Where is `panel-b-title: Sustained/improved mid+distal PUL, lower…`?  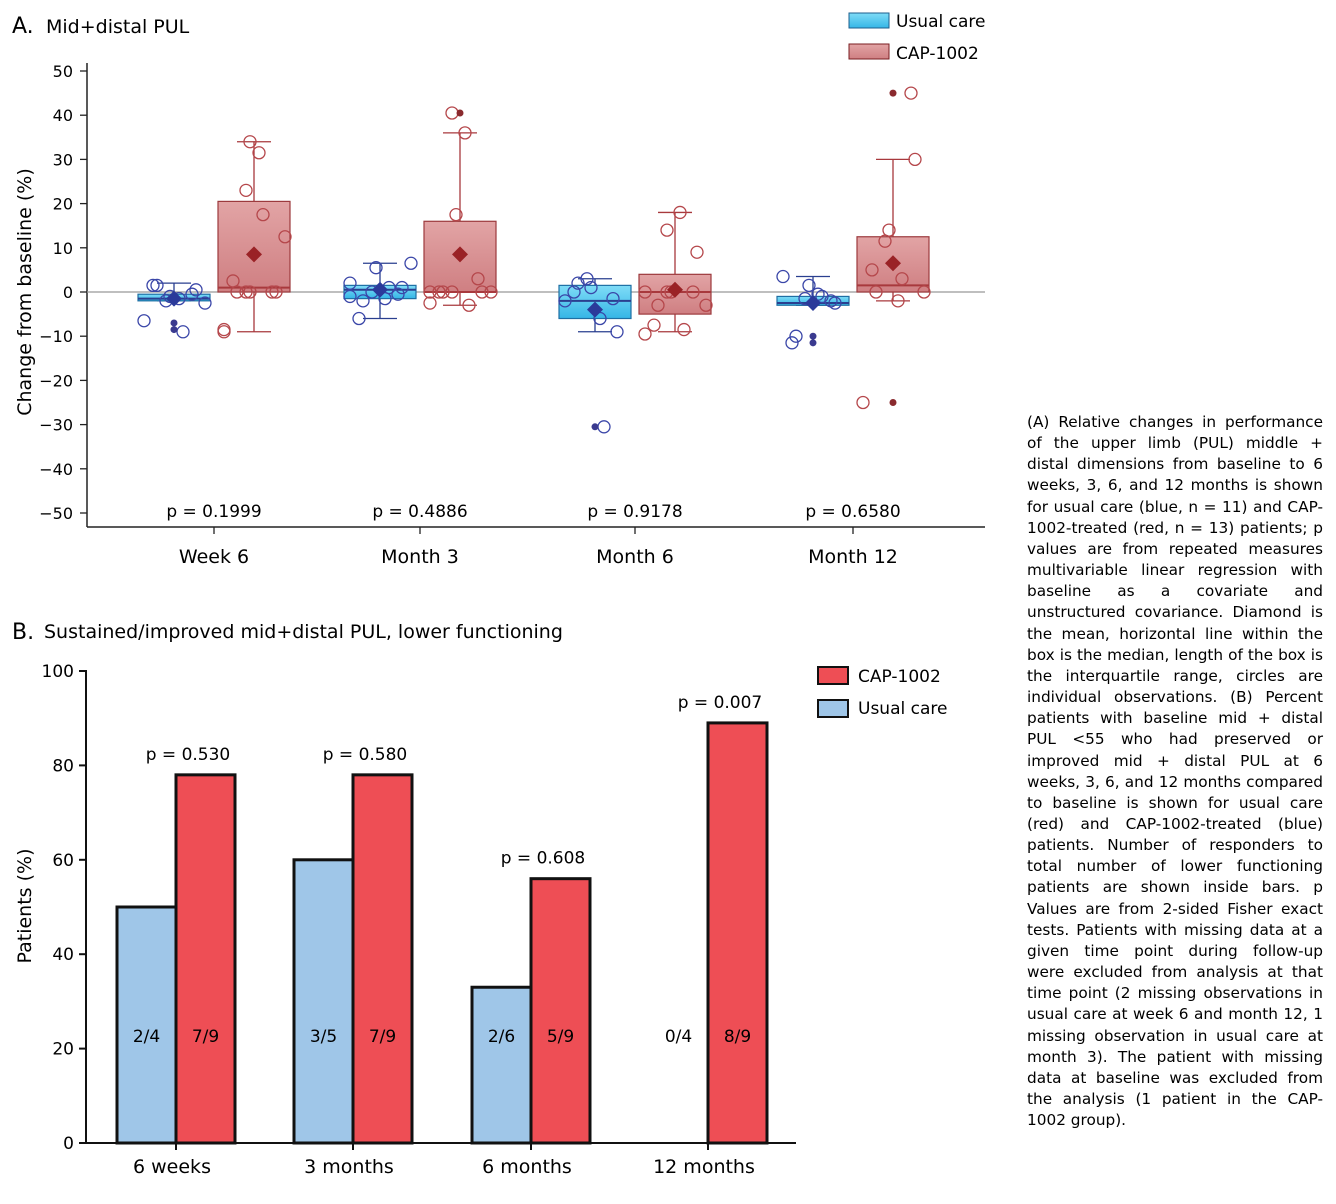 panel-b-title: Sustained/improved mid+distal PUL, lower… is located at coordinates (303, 632).